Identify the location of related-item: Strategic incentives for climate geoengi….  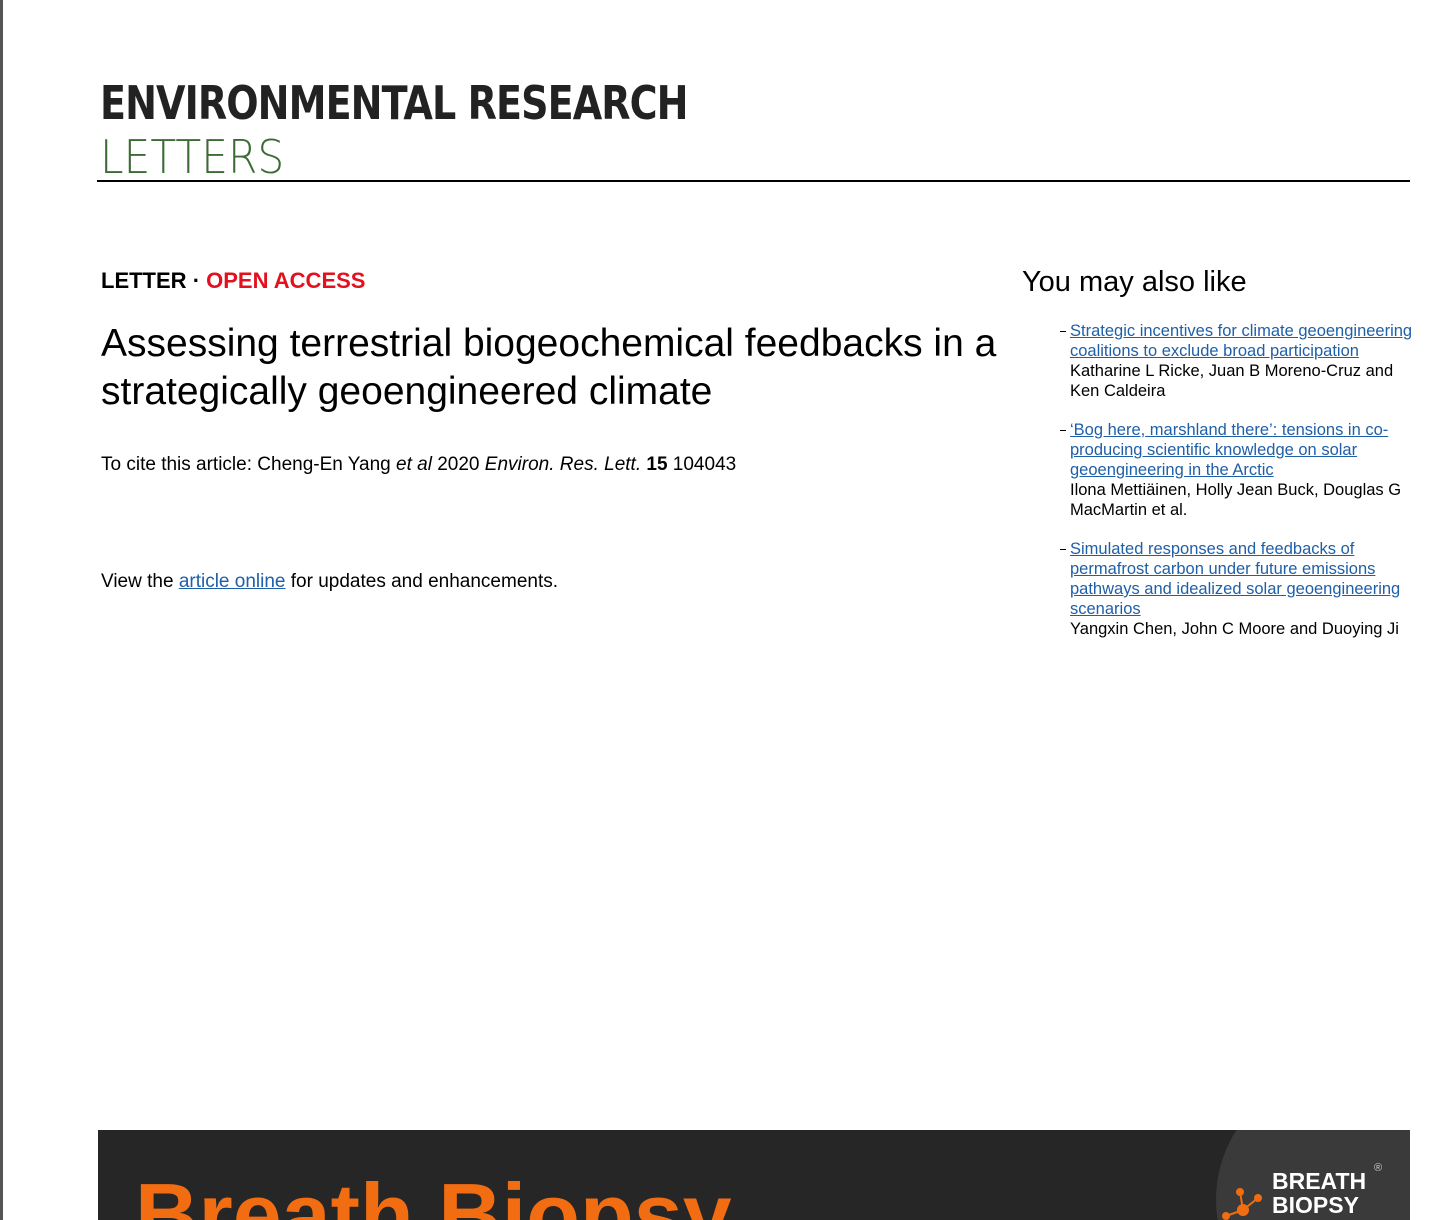
(1222, 361).